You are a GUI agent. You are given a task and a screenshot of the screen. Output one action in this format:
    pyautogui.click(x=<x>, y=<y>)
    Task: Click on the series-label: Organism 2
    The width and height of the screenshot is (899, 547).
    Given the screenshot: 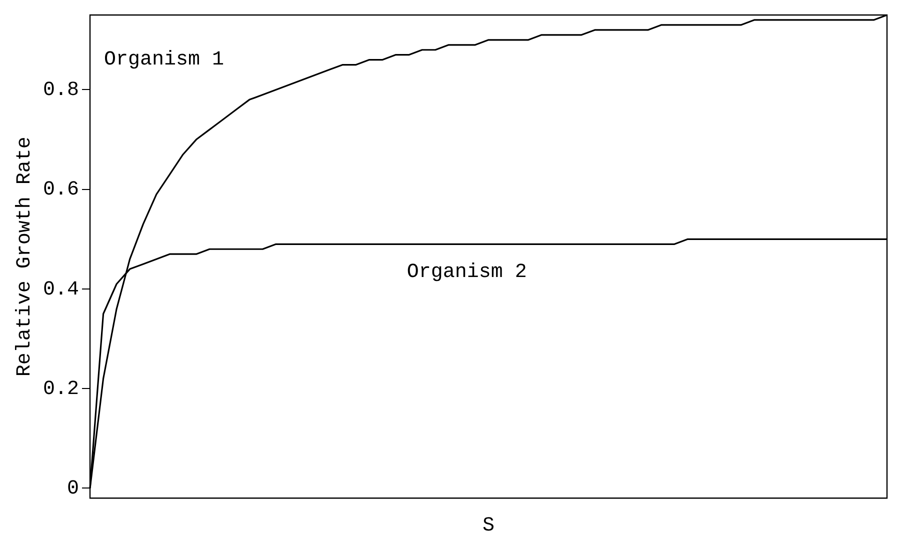 What is the action you would take?
    pyautogui.click(x=466, y=272)
    